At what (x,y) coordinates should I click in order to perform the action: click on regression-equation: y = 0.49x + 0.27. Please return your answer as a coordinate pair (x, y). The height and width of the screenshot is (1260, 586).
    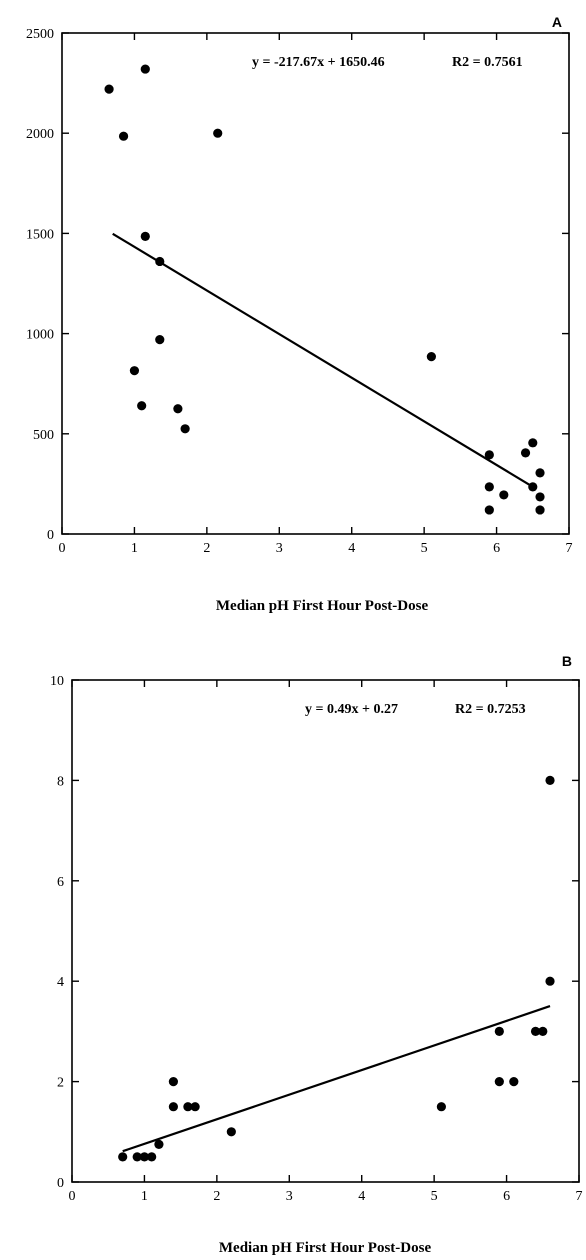
    Looking at the image, I should click on (351, 709).